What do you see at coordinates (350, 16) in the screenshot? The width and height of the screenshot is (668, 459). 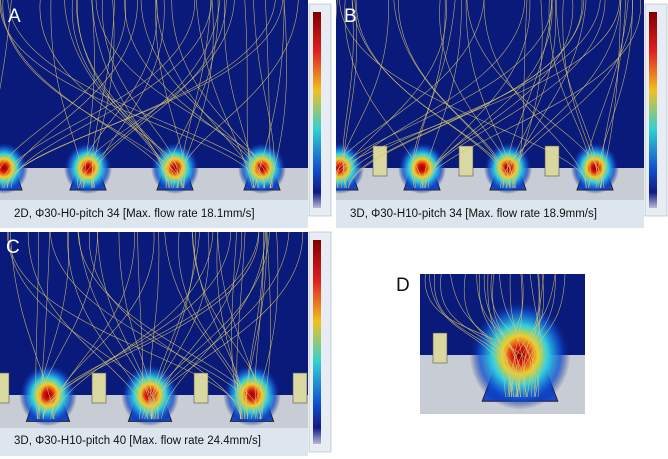 I see `panel-letter: B` at bounding box center [350, 16].